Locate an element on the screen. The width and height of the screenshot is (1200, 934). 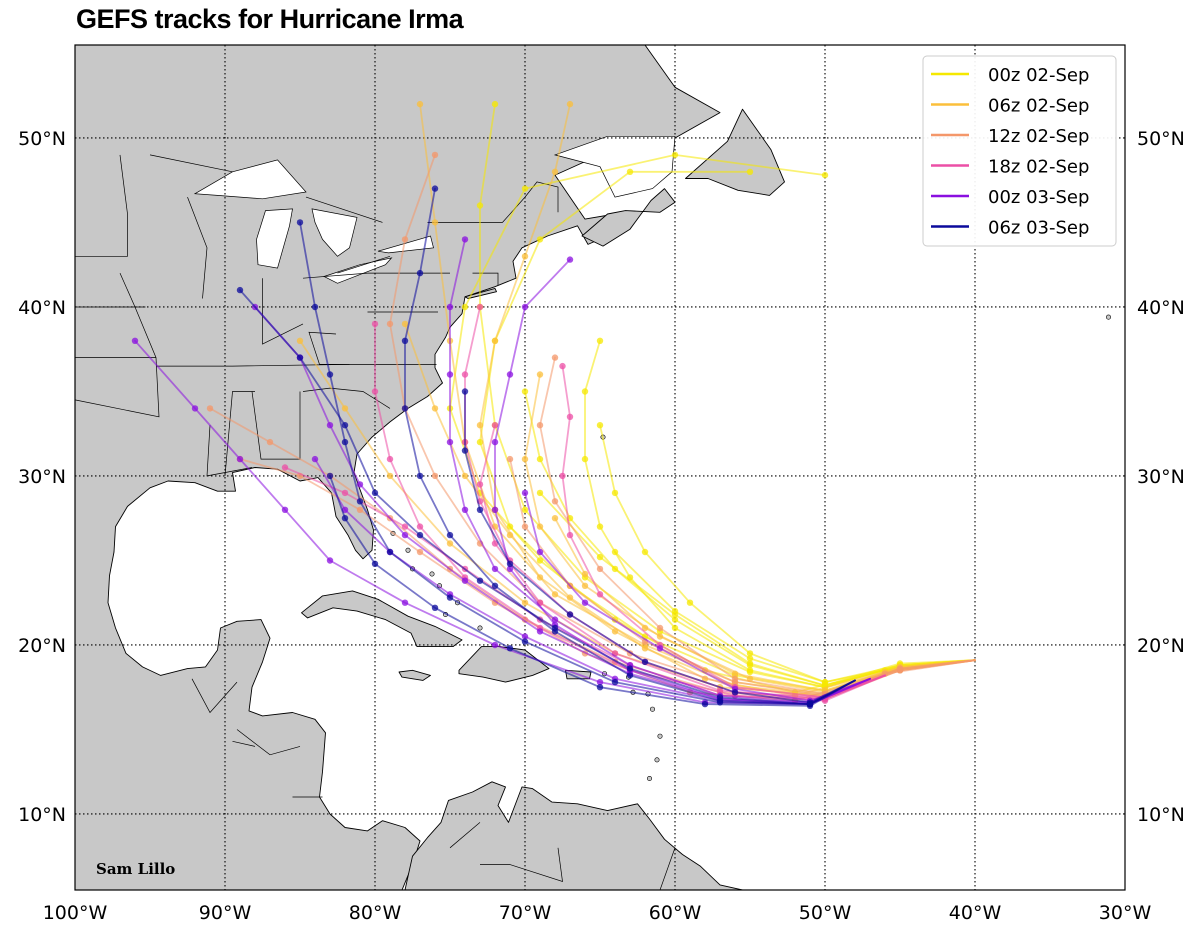
legend-label: 06z 03-Sep is located at coordinates (1038, 228).